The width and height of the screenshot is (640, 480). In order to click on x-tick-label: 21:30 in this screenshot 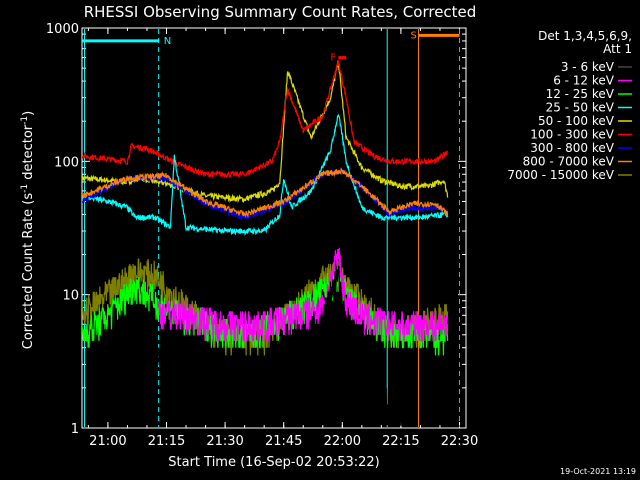, I will do `click(224, 441)`.